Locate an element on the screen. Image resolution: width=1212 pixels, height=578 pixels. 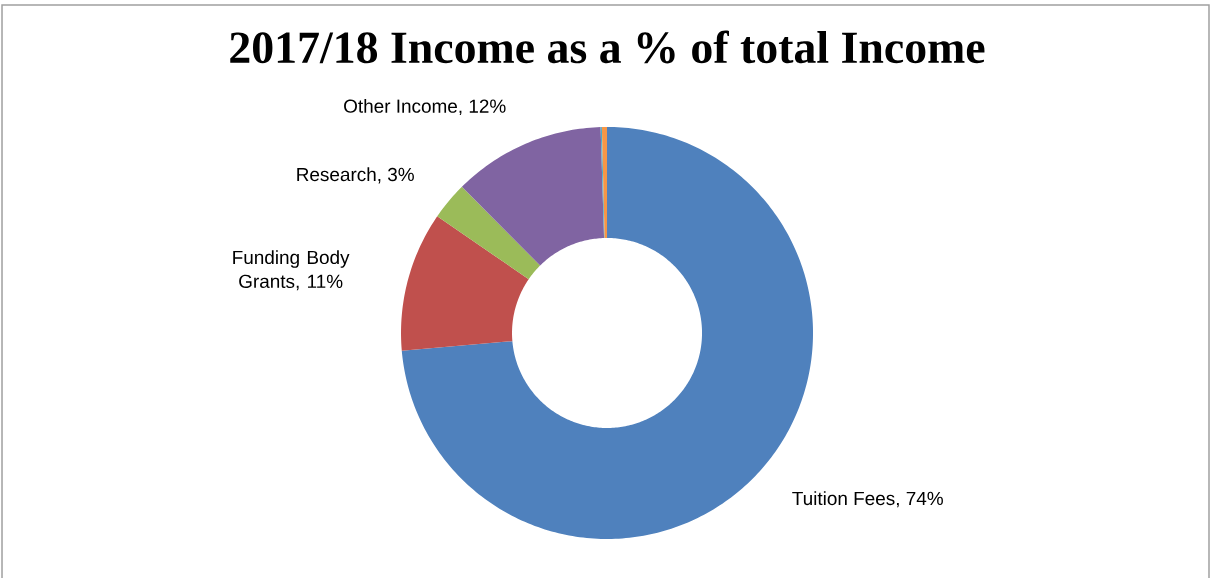
slice-label: Tuition Fees, 74% is located at coordinates (867, 499).